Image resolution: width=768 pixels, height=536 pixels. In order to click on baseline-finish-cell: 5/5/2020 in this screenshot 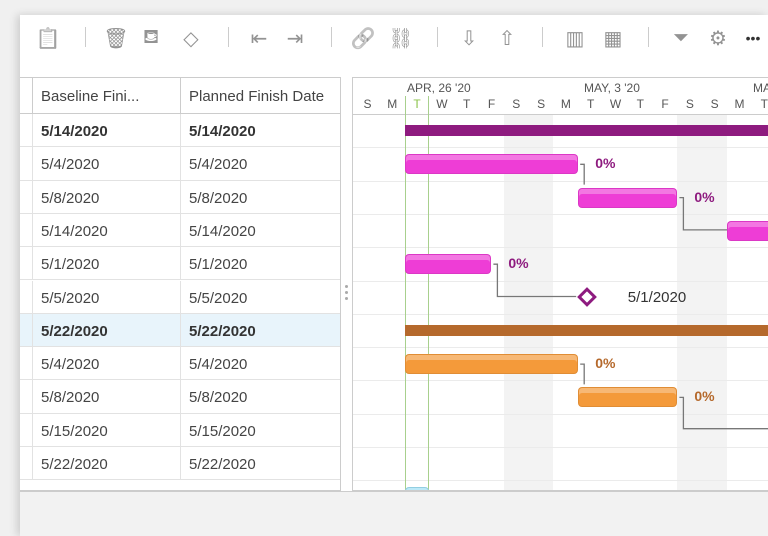, I will do `click(107, 296)`.